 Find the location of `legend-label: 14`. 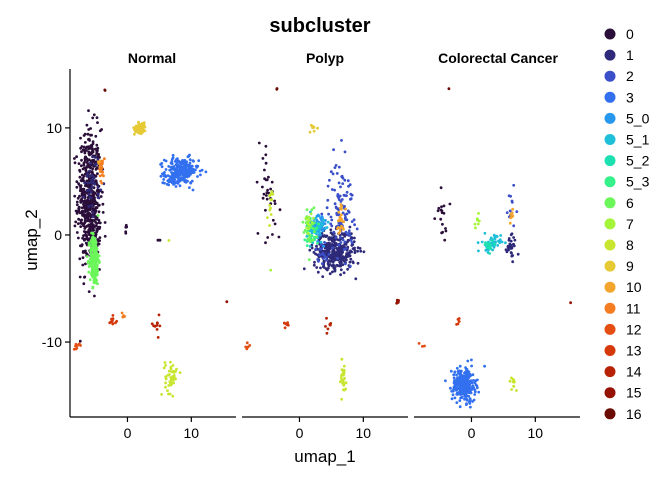

legend-label: 14 is located at coordinates (634, 372).